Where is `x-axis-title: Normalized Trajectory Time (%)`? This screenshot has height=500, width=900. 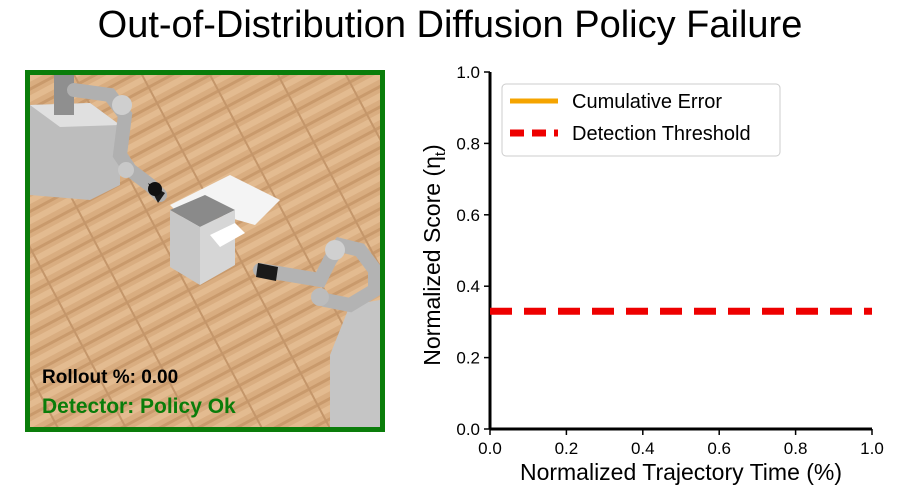
x-axis-title: Normalized Trajectory Time (%) is located at coordinates (681, 472).